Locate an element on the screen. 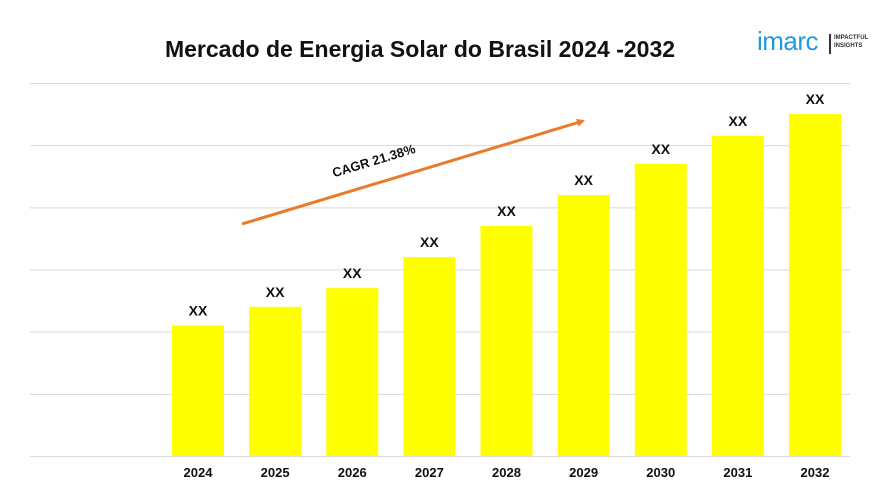 This screenshot has width=878, height=490. bar-2027 is located at coordinates (429, 356).